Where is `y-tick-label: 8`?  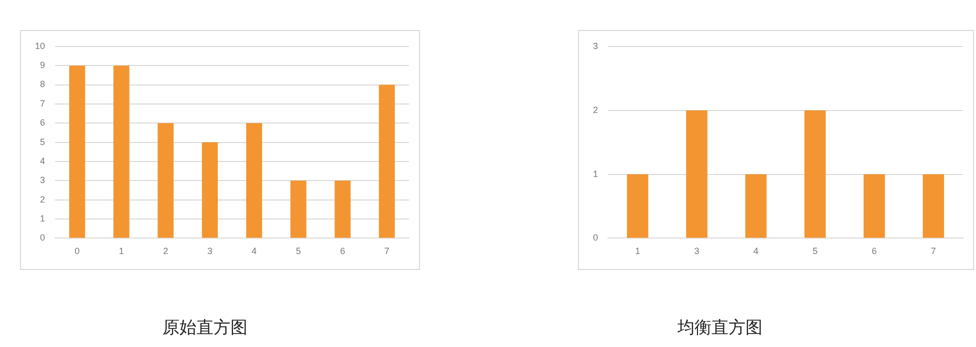
y-tick-label: 8 is located at coordinates (43, 84).